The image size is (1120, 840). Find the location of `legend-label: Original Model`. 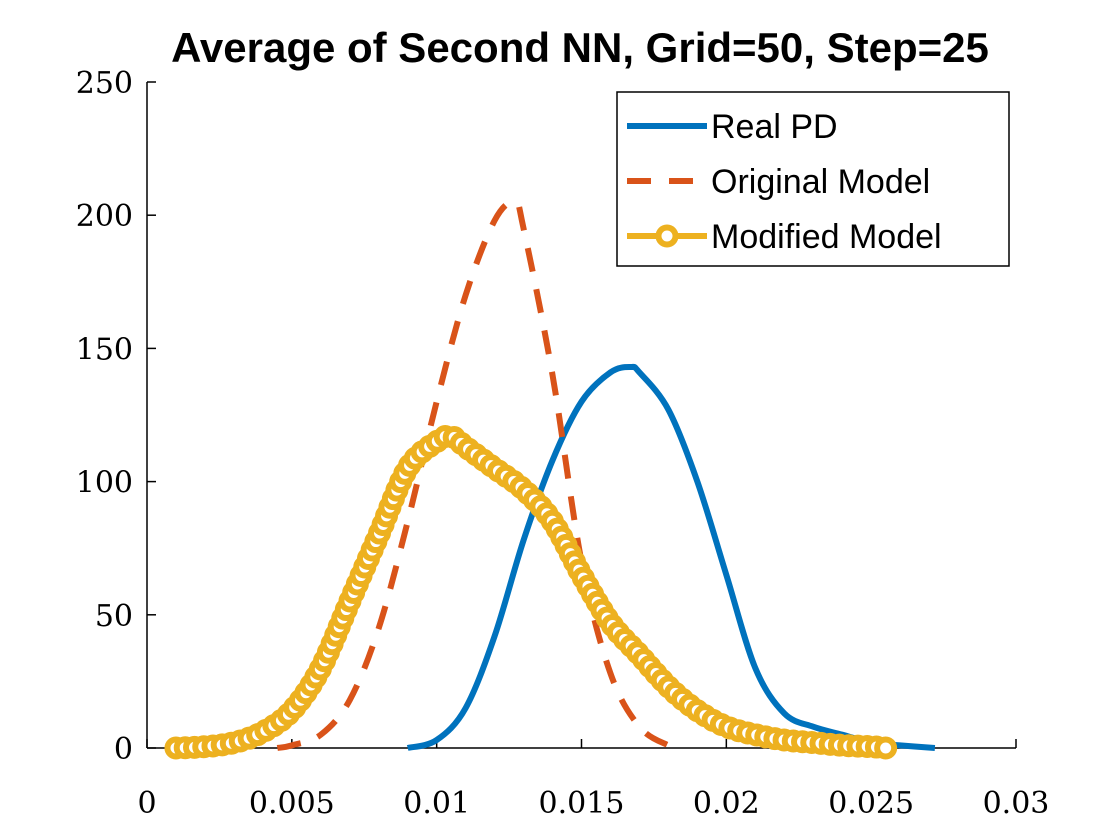

legend-label: Original Model is located at coordinates (820, 182).